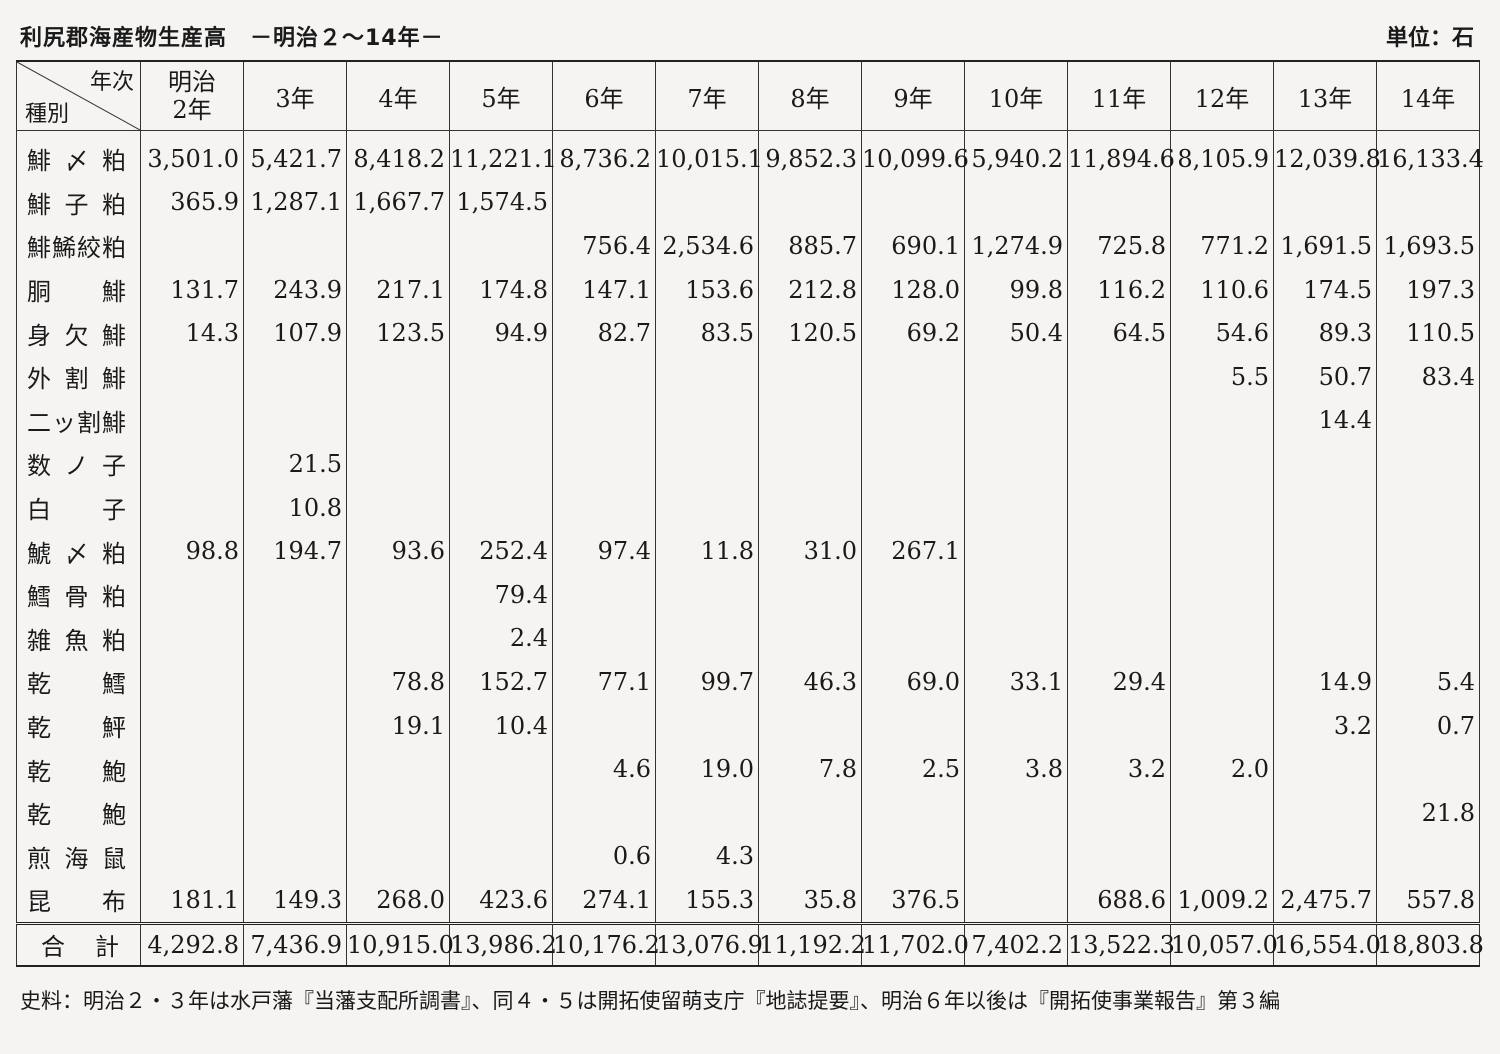 Image resolution: width=1500 pixels, height=1054 pixels. Describe the element at coordinates (77, 858) in the screenshot. I see `row-label-part: 海` at that location.